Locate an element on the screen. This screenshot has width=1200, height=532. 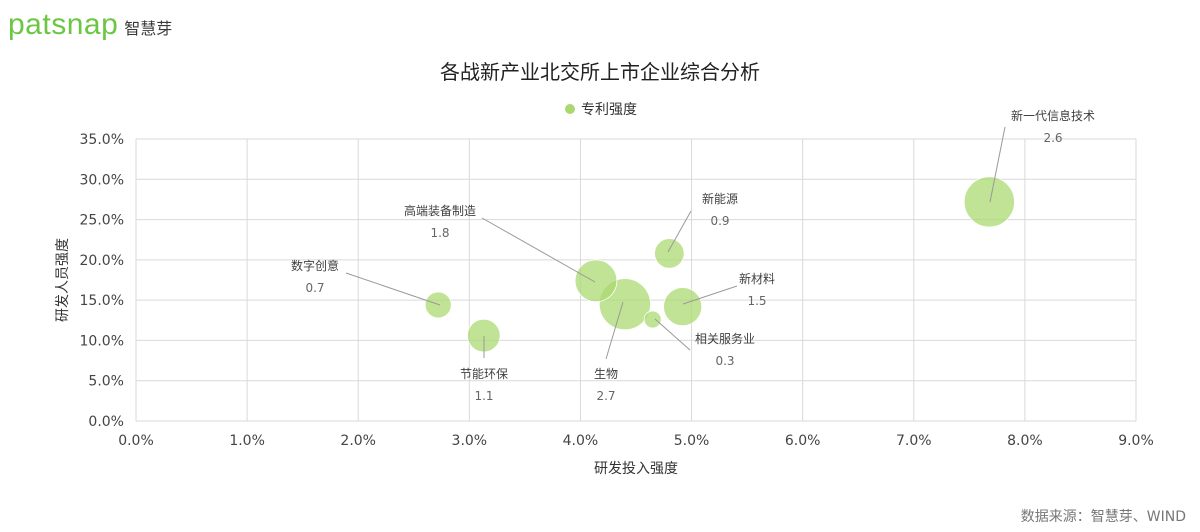
chart-title: 各战新产业北交所上市企业综合分析 is located at coordinates (600, 72).